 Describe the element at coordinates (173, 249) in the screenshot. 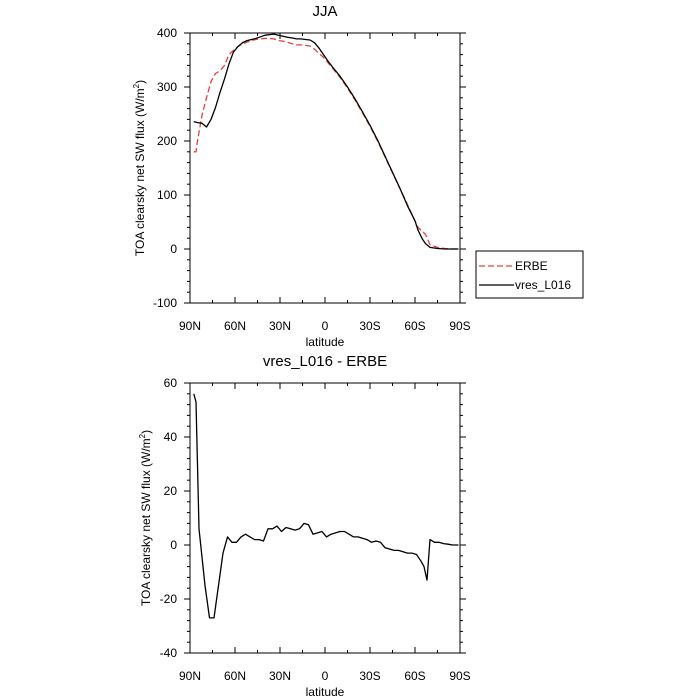

I see `top-y-tick-label: 0` at that location.